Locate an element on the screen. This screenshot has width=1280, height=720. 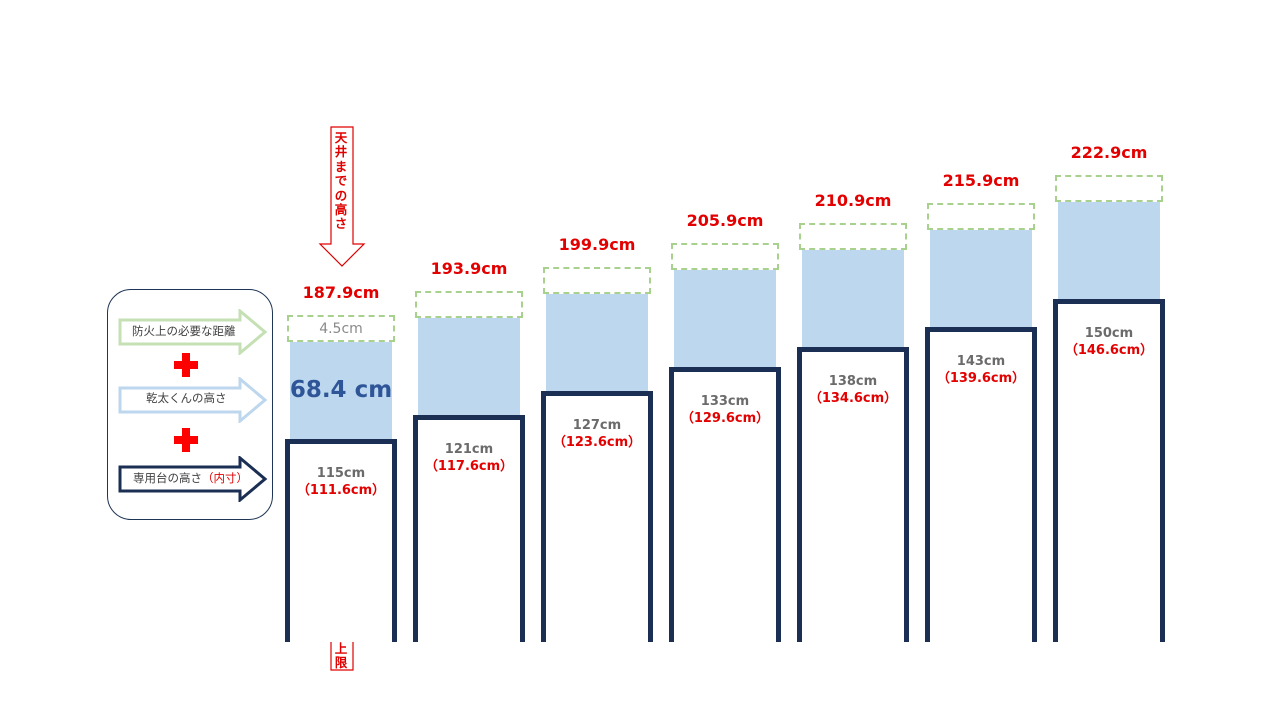
ceiling-height-label: 天井までの高さ is located at coordinates (341, 181).